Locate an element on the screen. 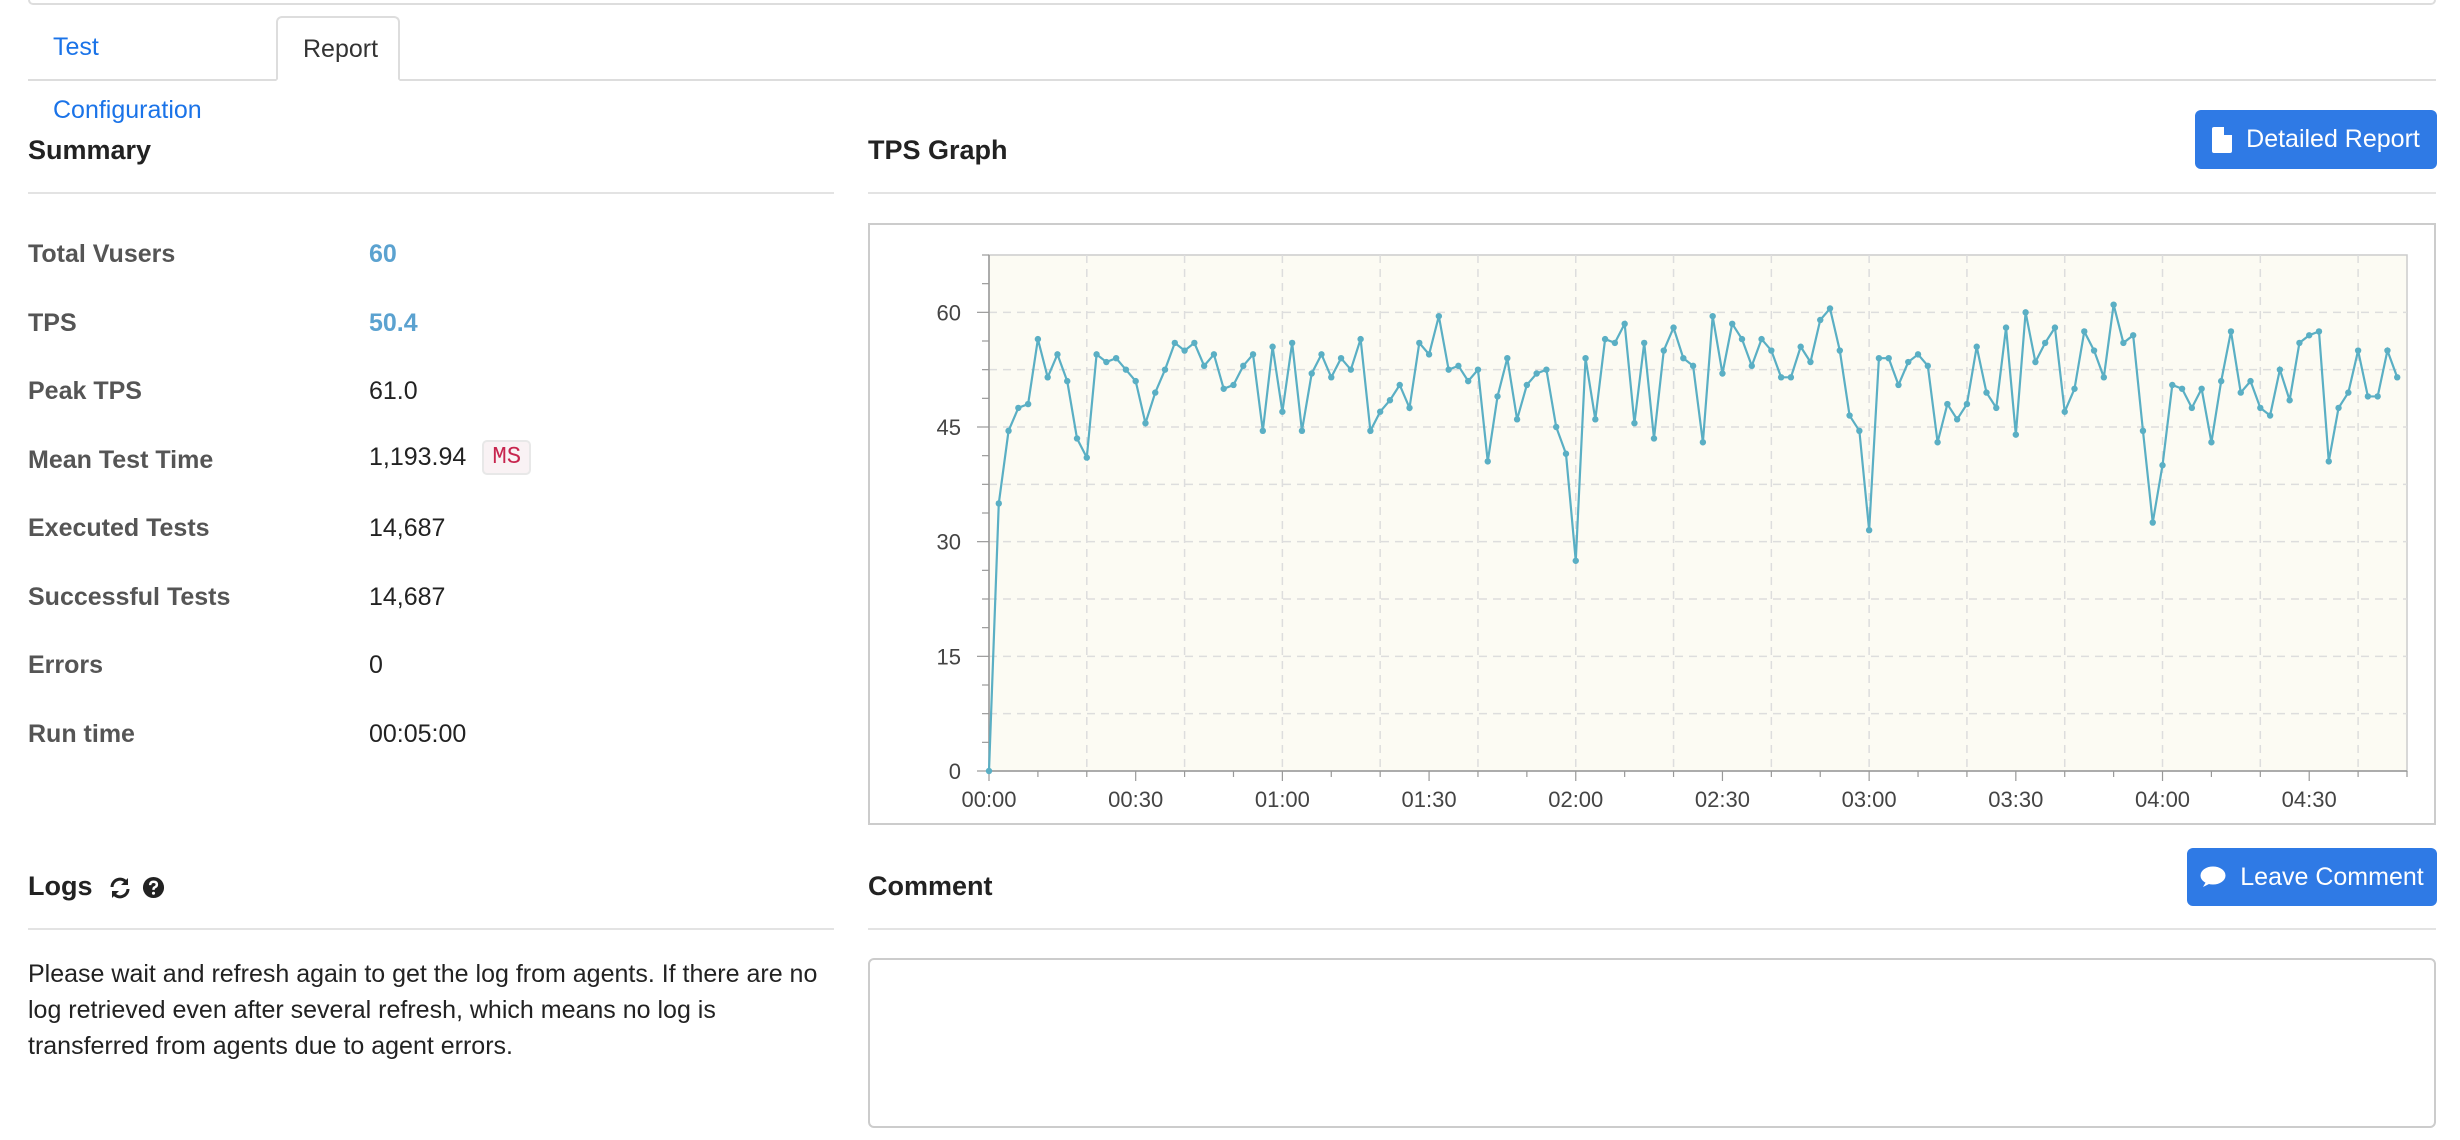 Image resolution: width=2460 pixels, height=1140 pixels. peak-tps-value: 61.0 is located at coordinates (393, 391).